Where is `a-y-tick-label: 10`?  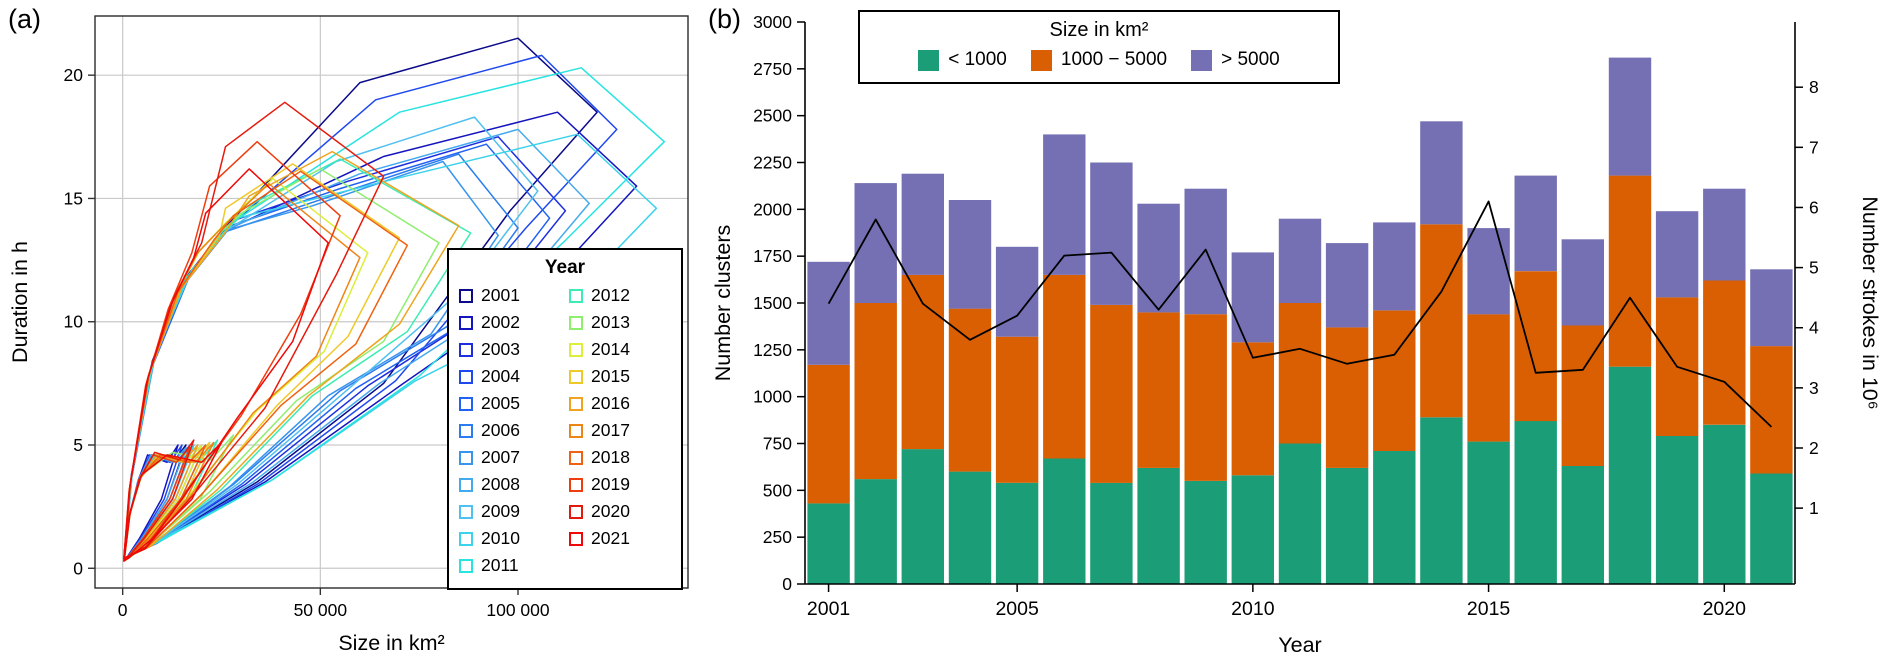
a-y-tick-label: 10 is located at coordinates (74, 322).